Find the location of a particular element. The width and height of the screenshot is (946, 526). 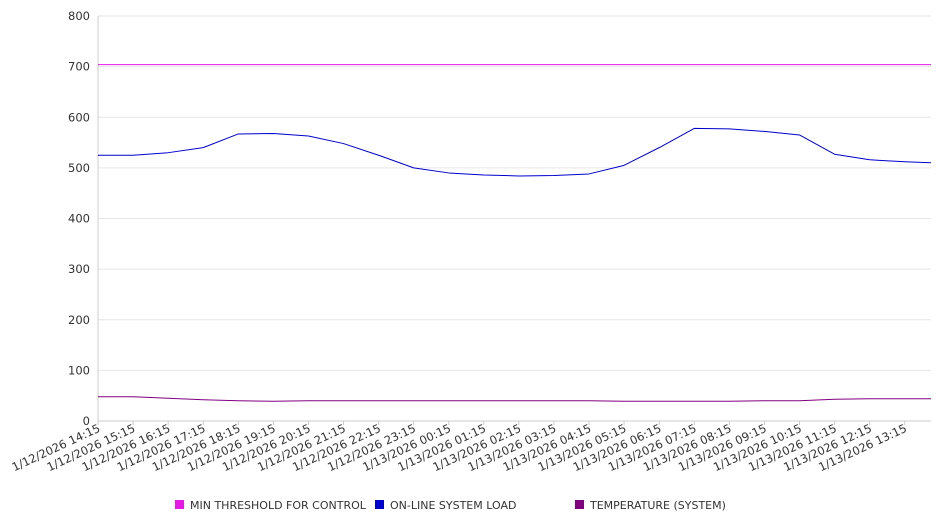

legend-label: MIN THRESHOLD FOR CONTROL is located at coordinates (278, 505).